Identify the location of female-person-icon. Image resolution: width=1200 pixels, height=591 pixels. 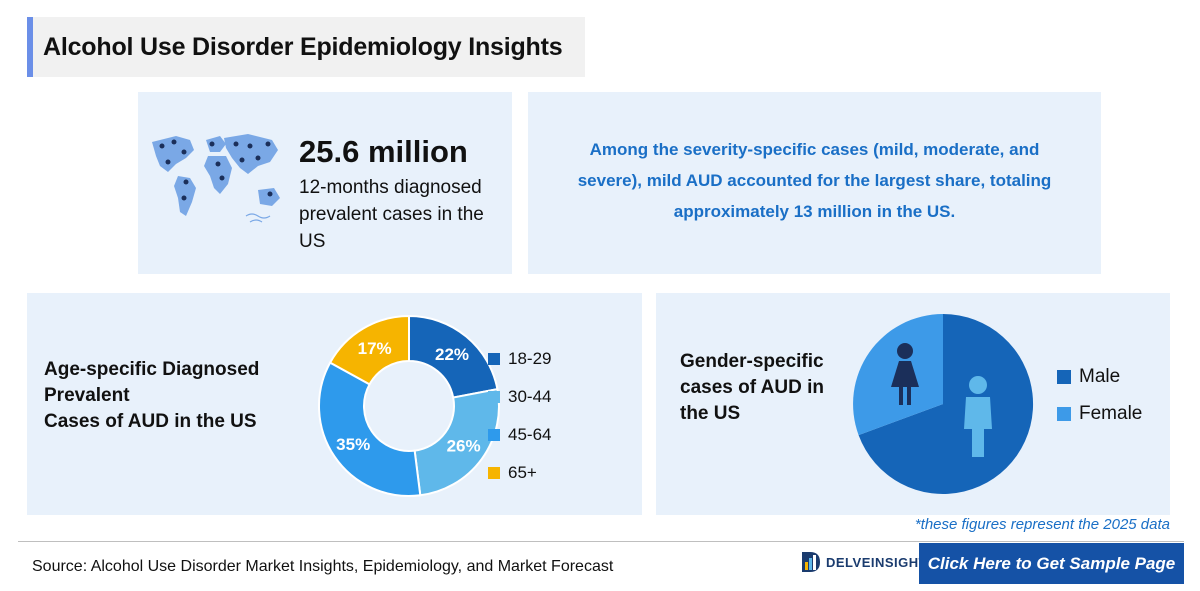
(905, 374).